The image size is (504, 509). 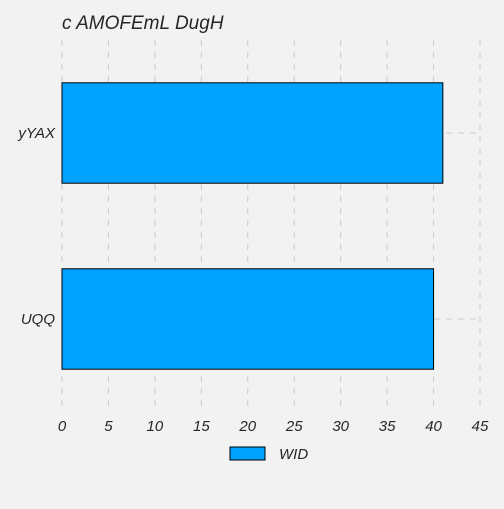 What do you see at coordinates (143, 23) in the screenshot?
I see `chart-title: c AMOFEmL DugH` at bounding box center [143, 23].